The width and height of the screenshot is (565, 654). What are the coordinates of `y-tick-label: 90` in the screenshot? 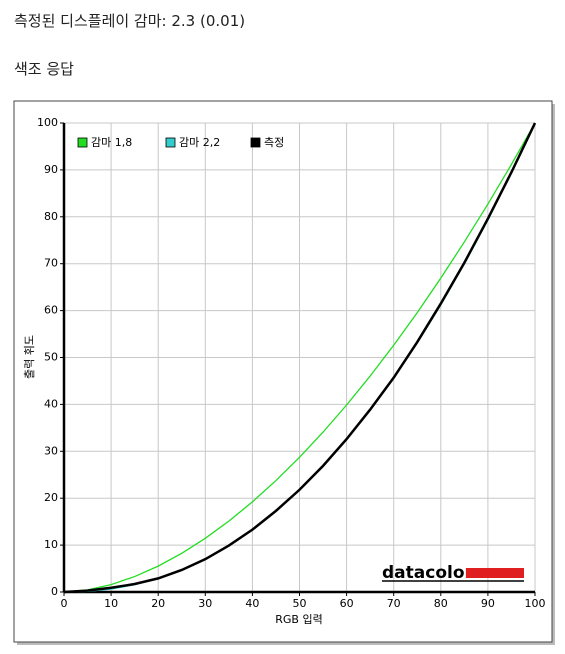 It's located at (51, 169).